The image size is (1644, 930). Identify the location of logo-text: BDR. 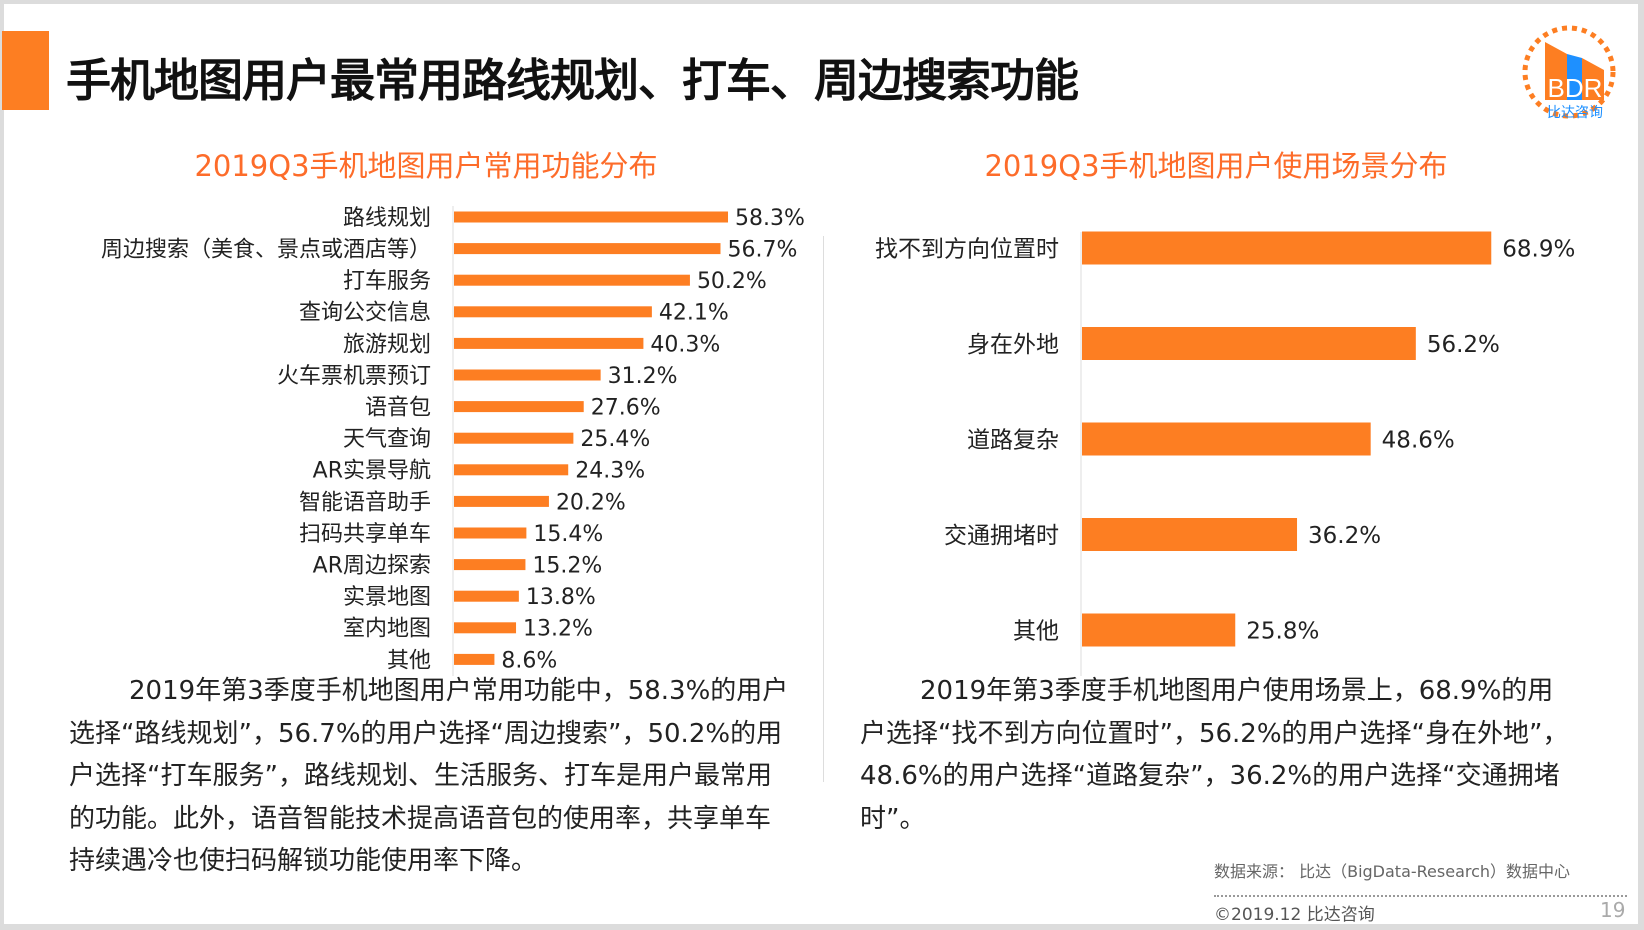
(1575, 88).